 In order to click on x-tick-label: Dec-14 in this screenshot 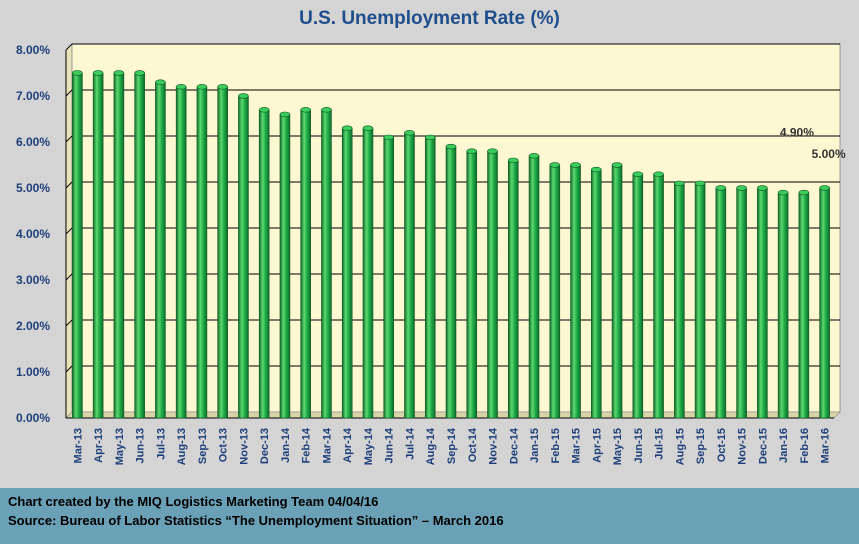, I will do `click(514, 445)`.